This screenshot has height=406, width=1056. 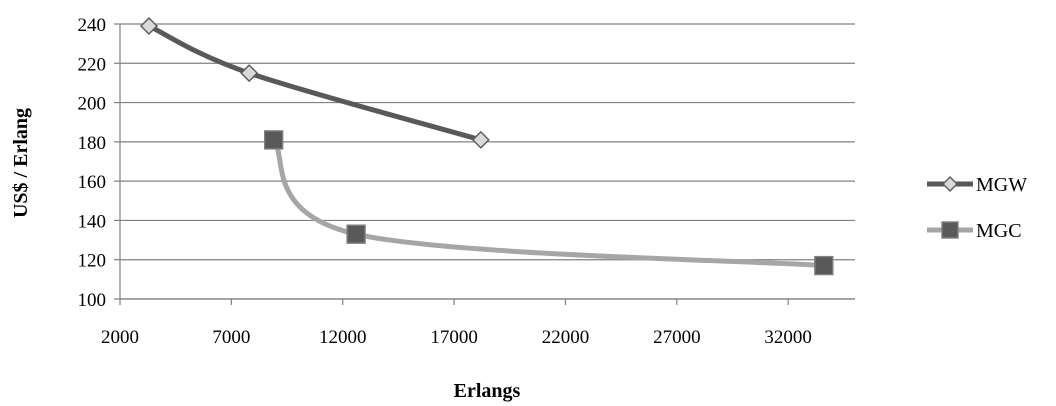 I want to click on x-tick-label-12000: 12000, so click(x=343, y=337).